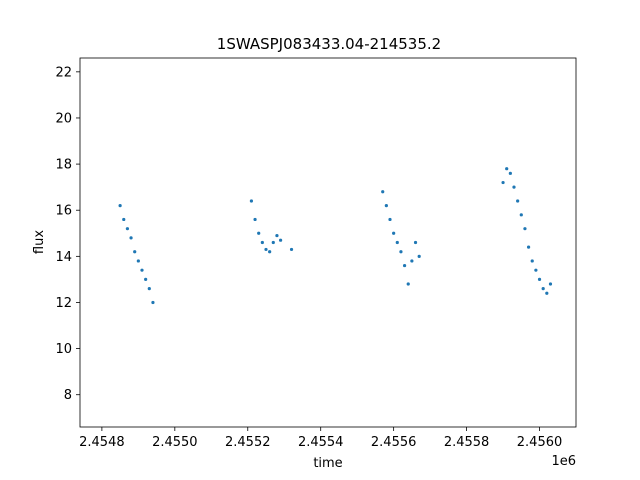 Image resolution: width=640 pixels, height=480 pixels. Describe the element at coordinates (63, 349) in the screenshot. I see `y-tick-label: 10` at that location.